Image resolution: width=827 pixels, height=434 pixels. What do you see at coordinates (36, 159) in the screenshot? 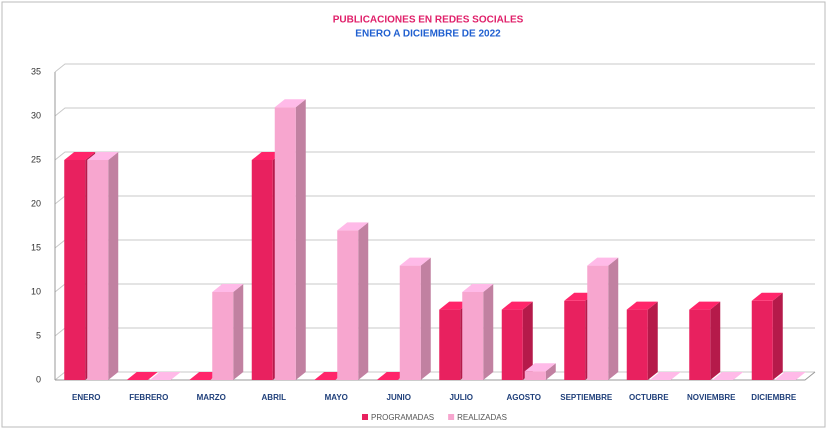
I see `y-tick-label: 25` at bounding box center [36, 159].